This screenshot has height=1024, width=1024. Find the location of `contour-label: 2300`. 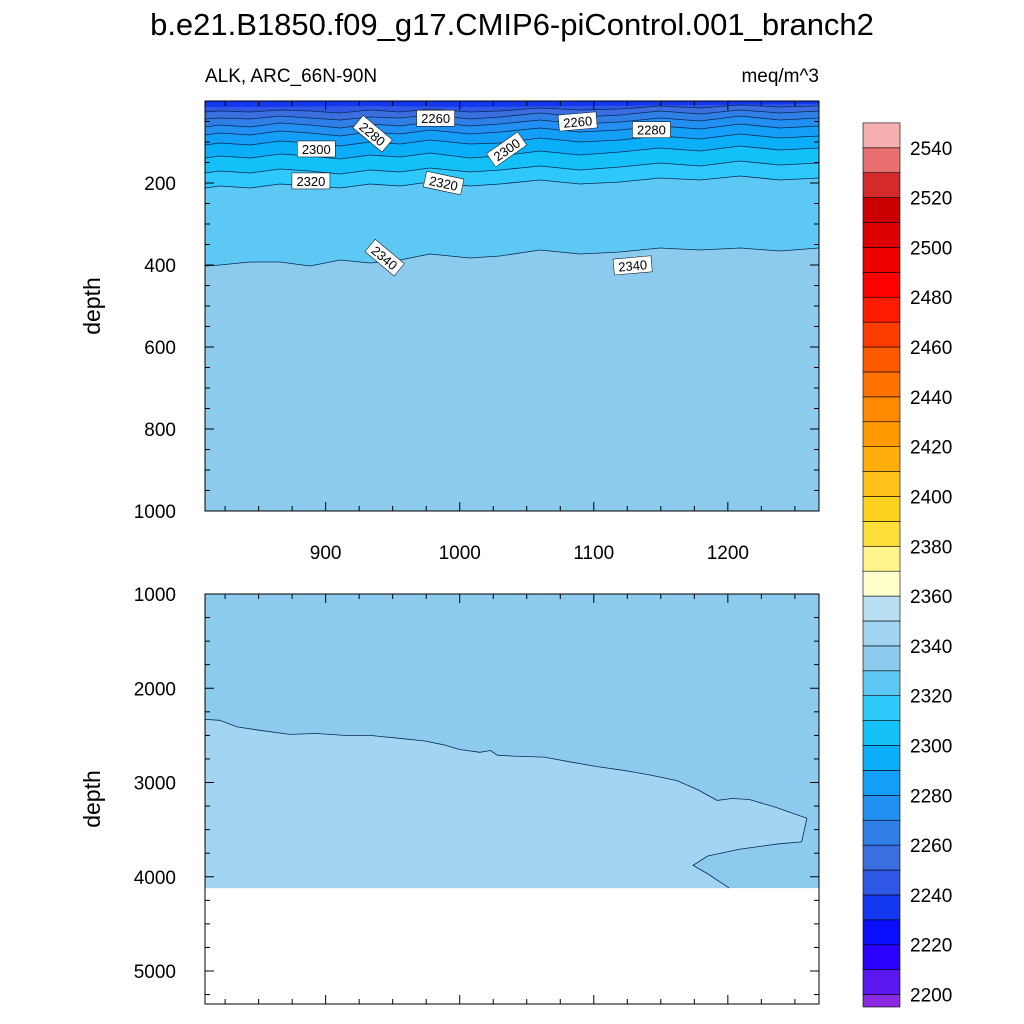

contour-label: 2300 is located at coordinates (316, 149).